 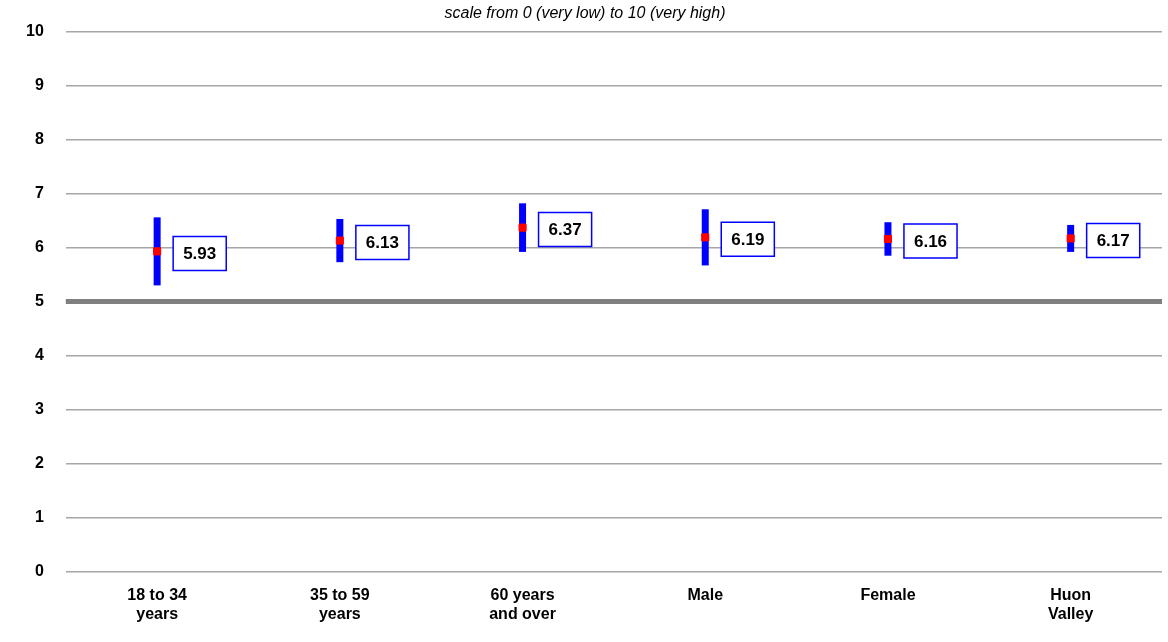 I want to click on data-label: 6.13, so click(x=382, y=243).